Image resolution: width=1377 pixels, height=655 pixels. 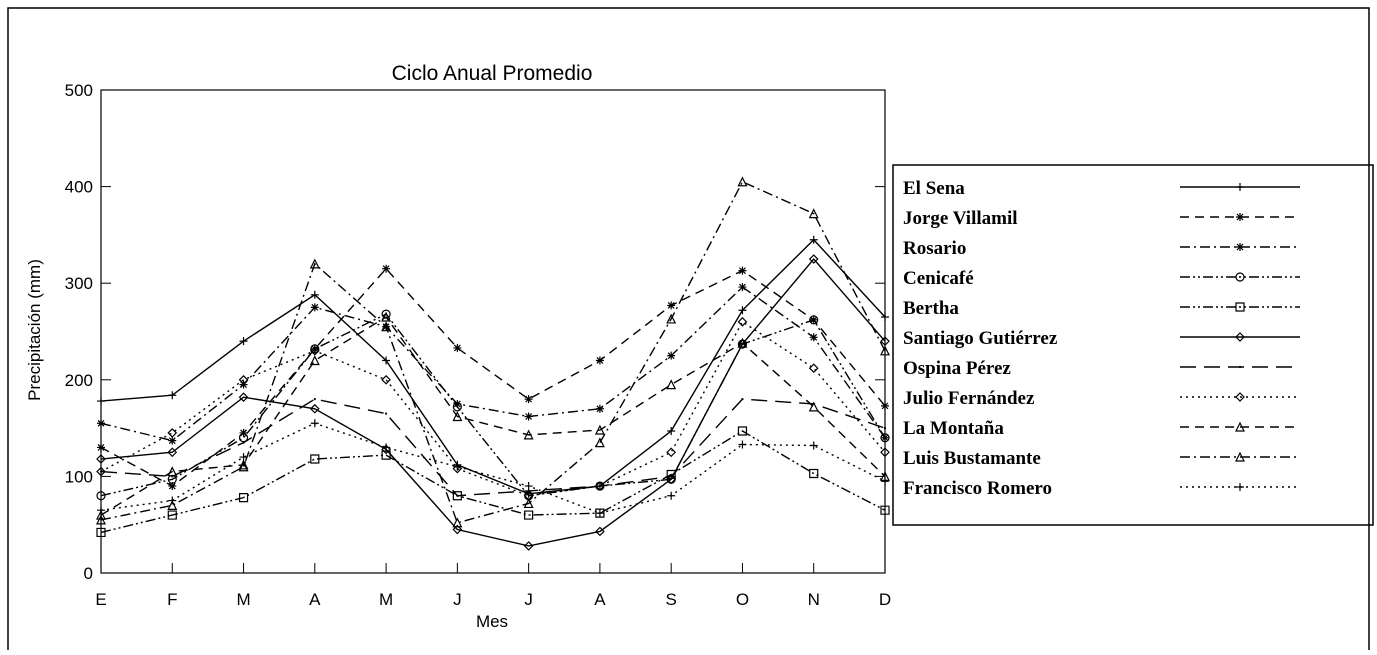 What do you see at coordinates (969, 398) in the screenshot?
I see `legend-label: Julio Fernández` at bounding box center [969, 398].